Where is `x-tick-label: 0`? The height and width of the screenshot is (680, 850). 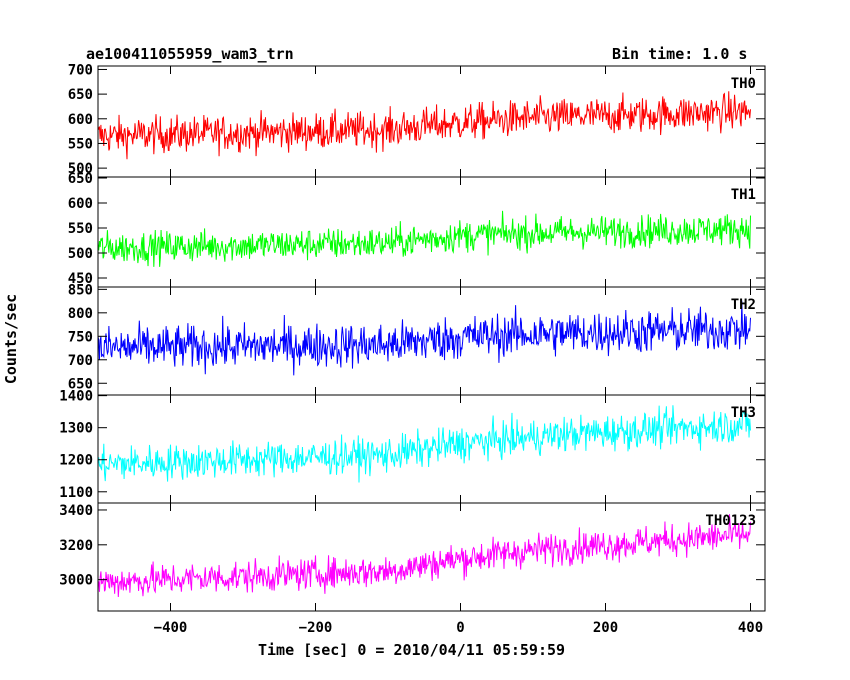
x-tick-label: 0 is located at coordinates (460, 628).